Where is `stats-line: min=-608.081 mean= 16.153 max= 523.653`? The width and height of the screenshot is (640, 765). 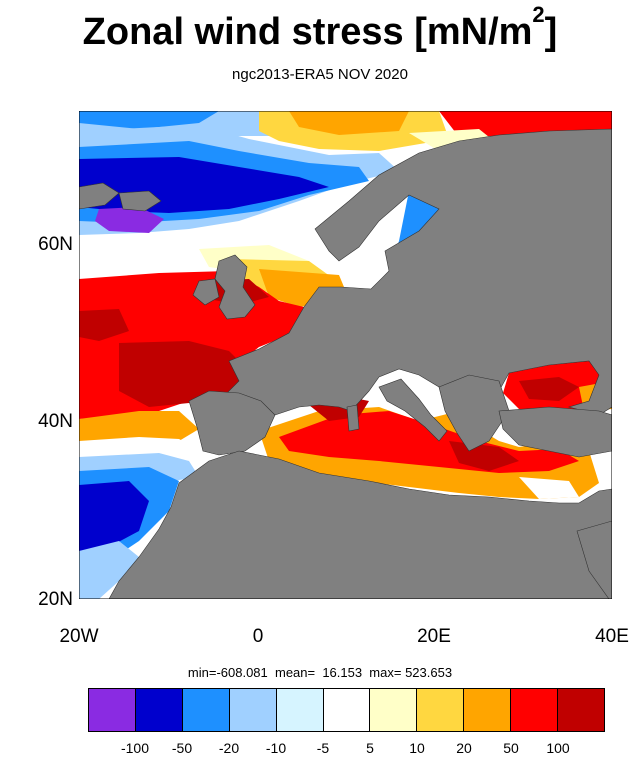
stats-line: min=-608.081 mean= 16.153 max= 523.653 is located at coordinates (320, 672).